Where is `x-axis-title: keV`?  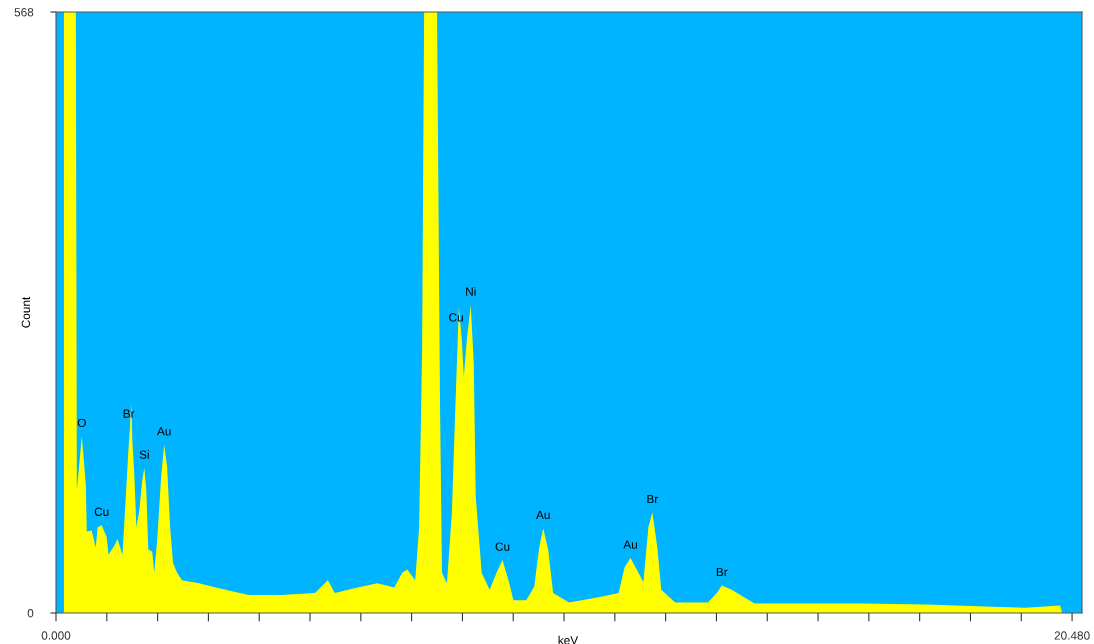 x-axis-title: keV is located at coordinates (568, 639).